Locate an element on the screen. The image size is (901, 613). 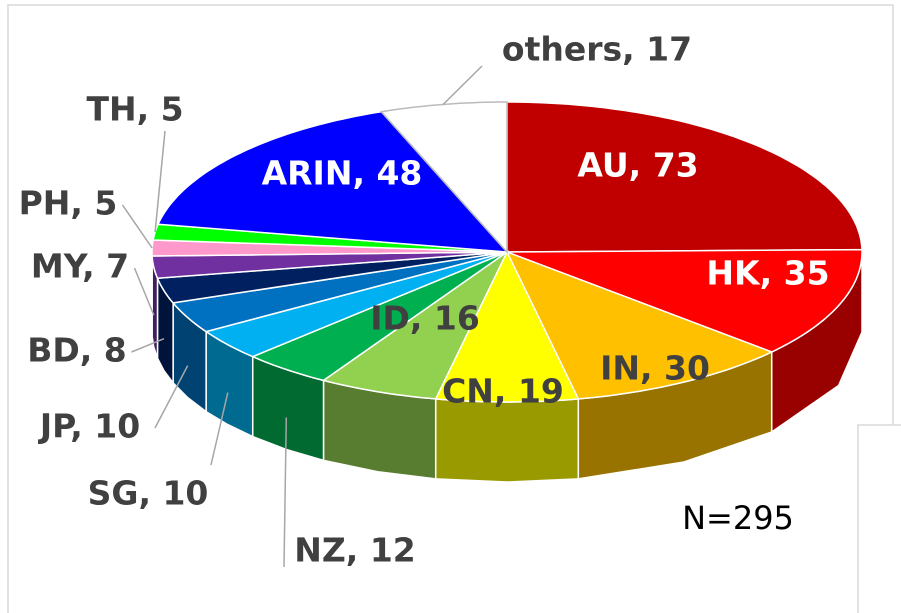
pie-side is located at coordinates (507, 440).